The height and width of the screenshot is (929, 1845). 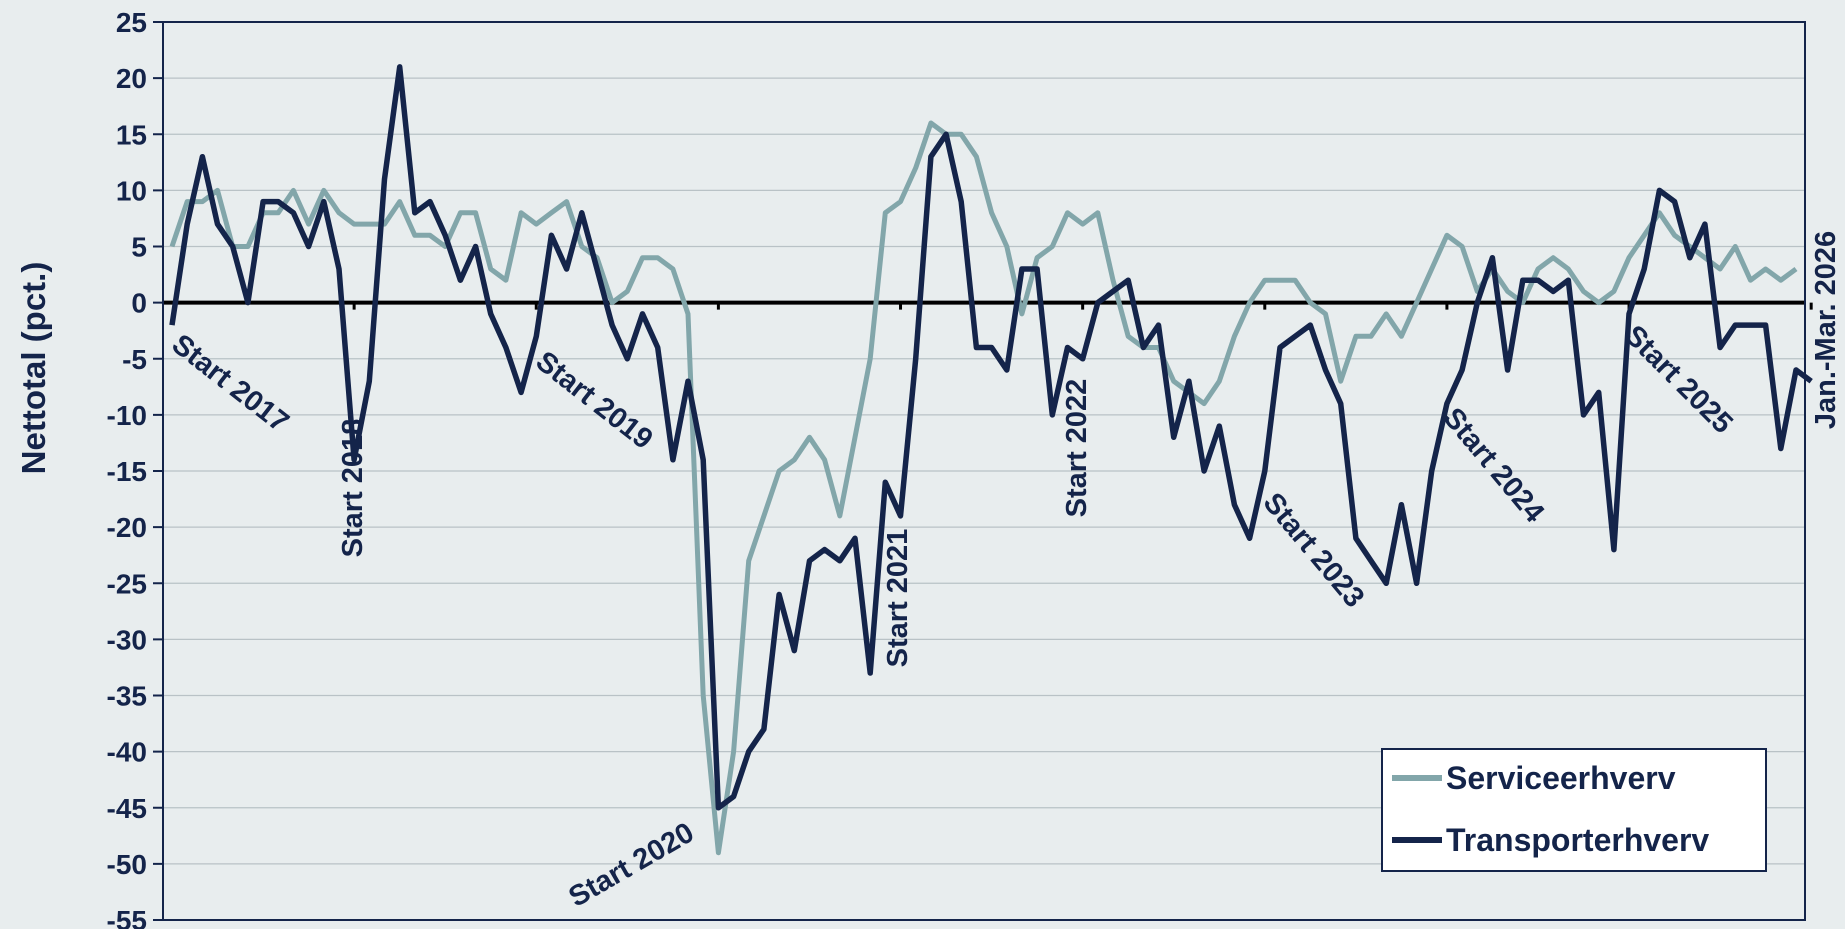 I want to click on annotation-label: Start 2020, so click(x=631, y=865).